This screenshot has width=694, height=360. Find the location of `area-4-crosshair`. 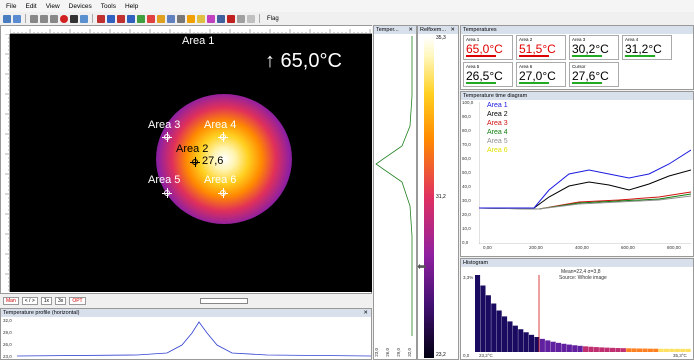

area-4-crosshair is located at coordinates (223, 137).